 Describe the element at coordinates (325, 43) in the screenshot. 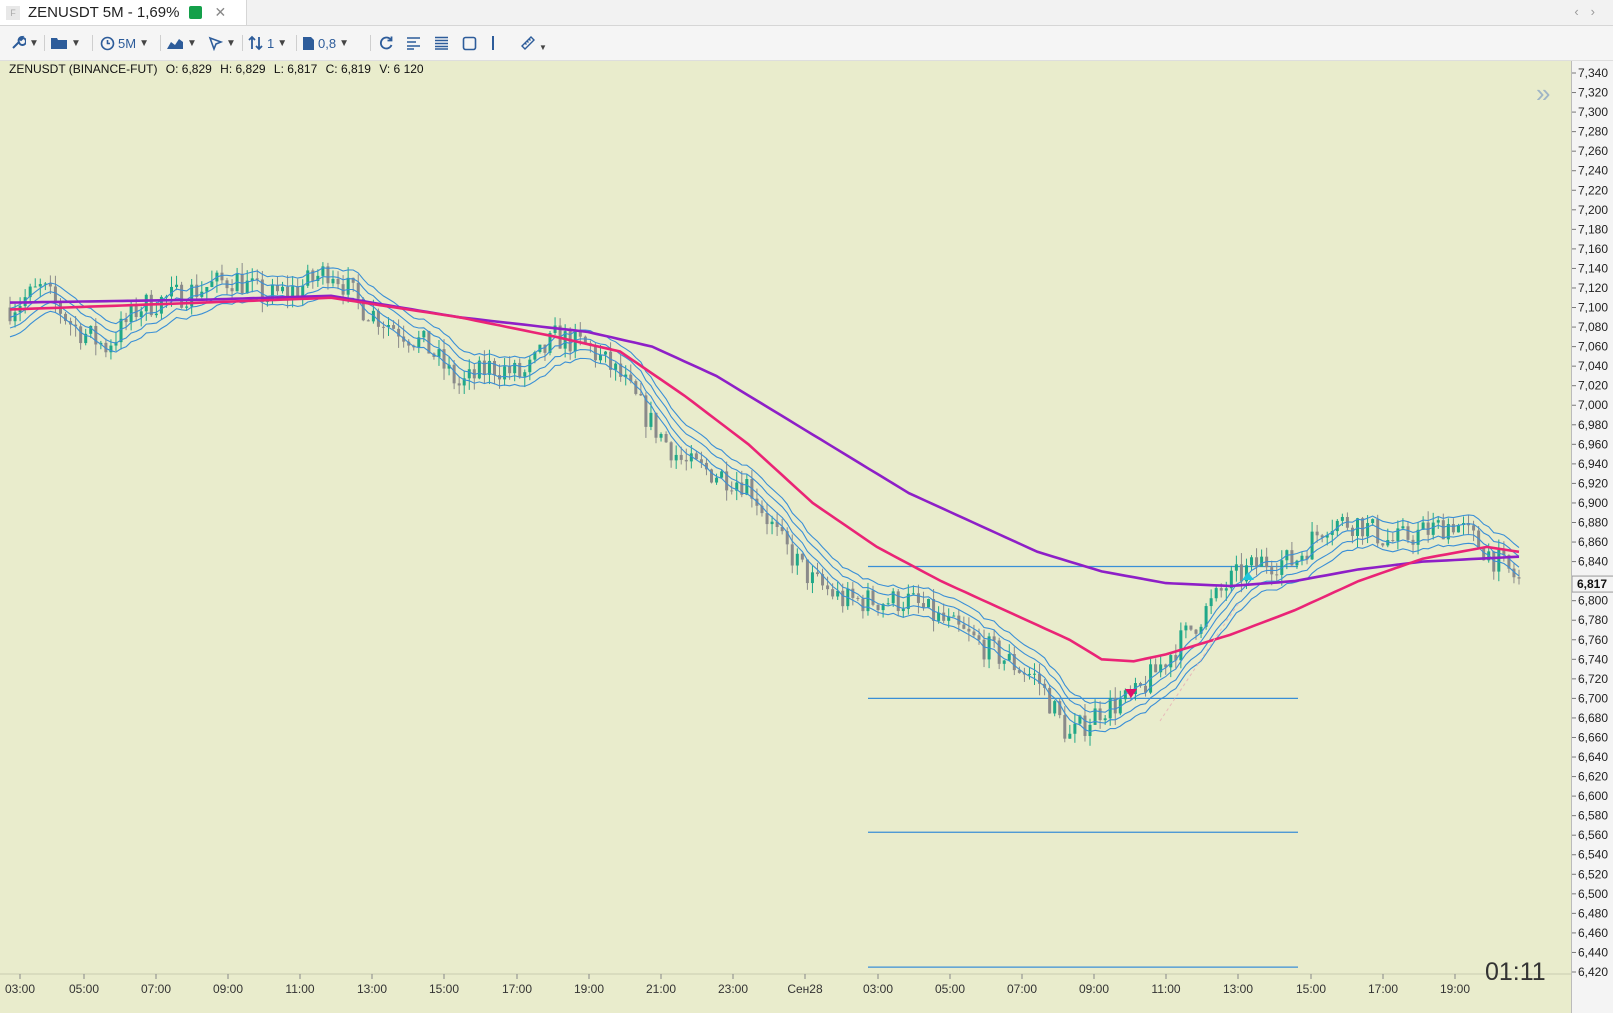

I see `page-scale-dropdown: 0,8▼` at that location.